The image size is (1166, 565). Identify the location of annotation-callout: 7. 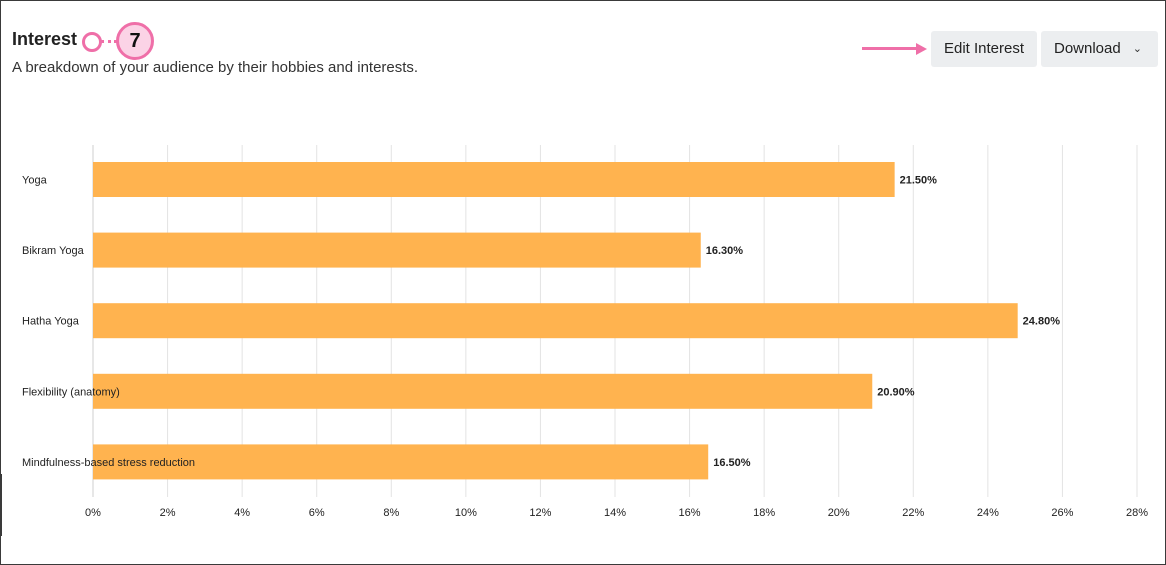
(120, 41).